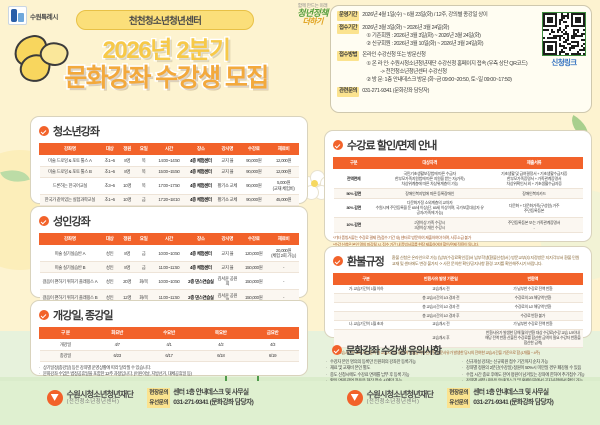 The width and height of the screenshot is (600, 425). I want to click on discount-label-cell: 30% 감면, so click(353, 208).